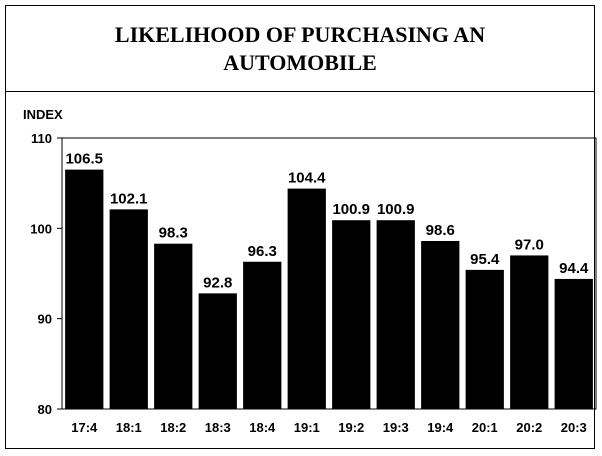  I want to click on bar-17:4, so click(84, 289).